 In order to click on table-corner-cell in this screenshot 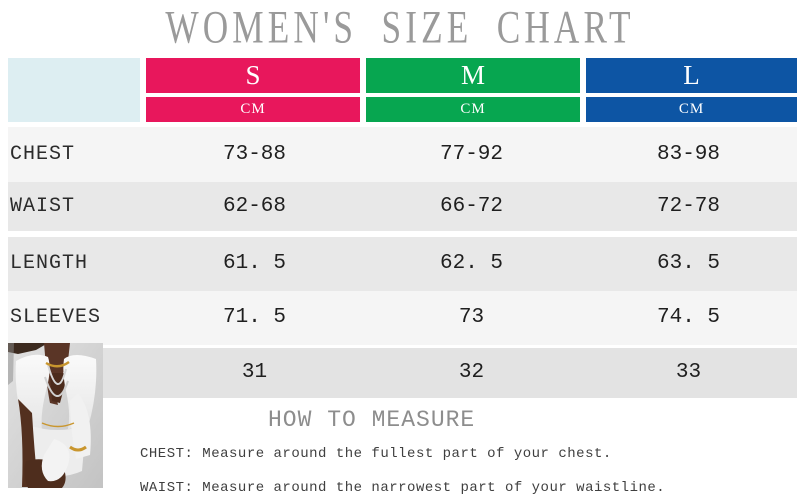, I will do `click(74, 90)`.